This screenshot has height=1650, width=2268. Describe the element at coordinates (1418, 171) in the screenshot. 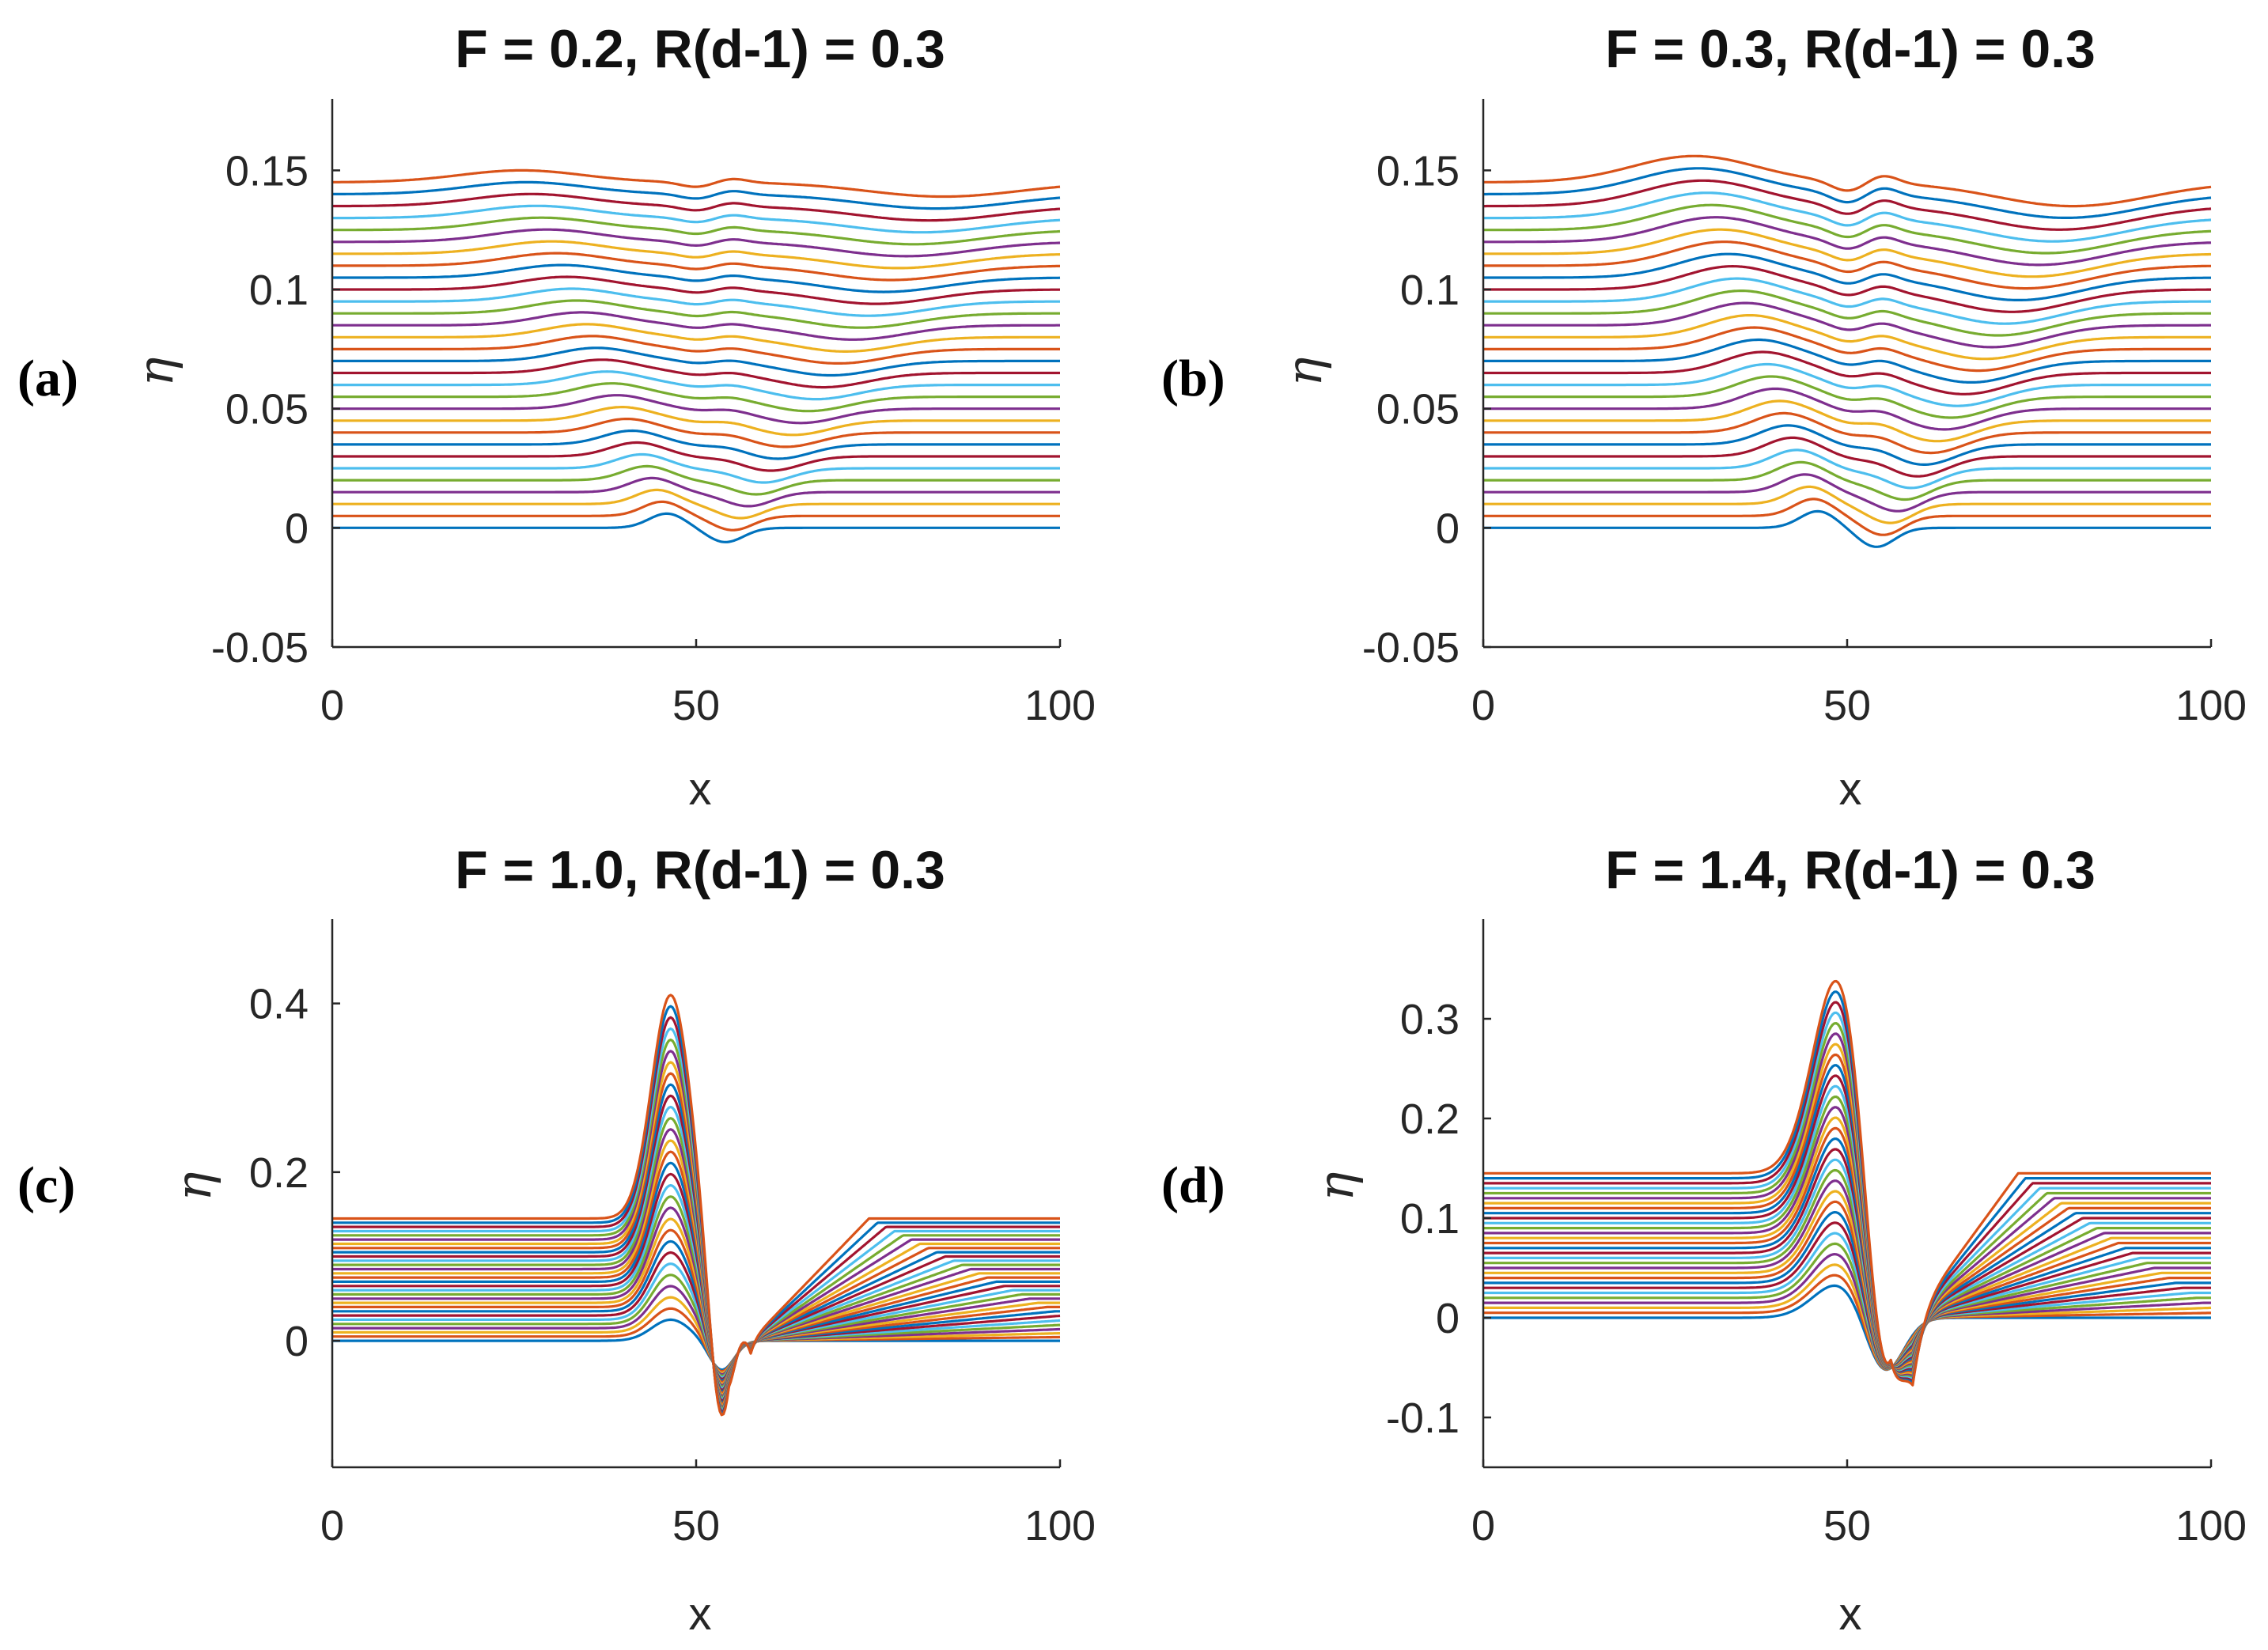

I see `y-tick-label: 0.15` at that location.